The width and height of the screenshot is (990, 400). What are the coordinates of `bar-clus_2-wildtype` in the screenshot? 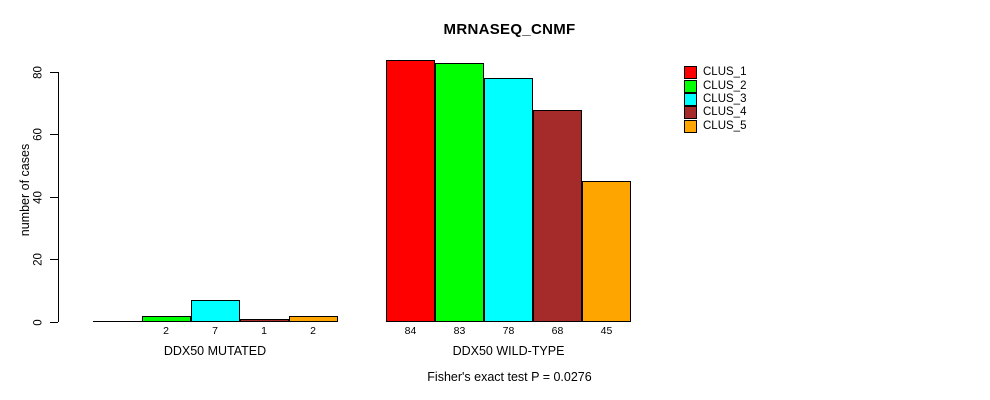 It's located at (459, 192).